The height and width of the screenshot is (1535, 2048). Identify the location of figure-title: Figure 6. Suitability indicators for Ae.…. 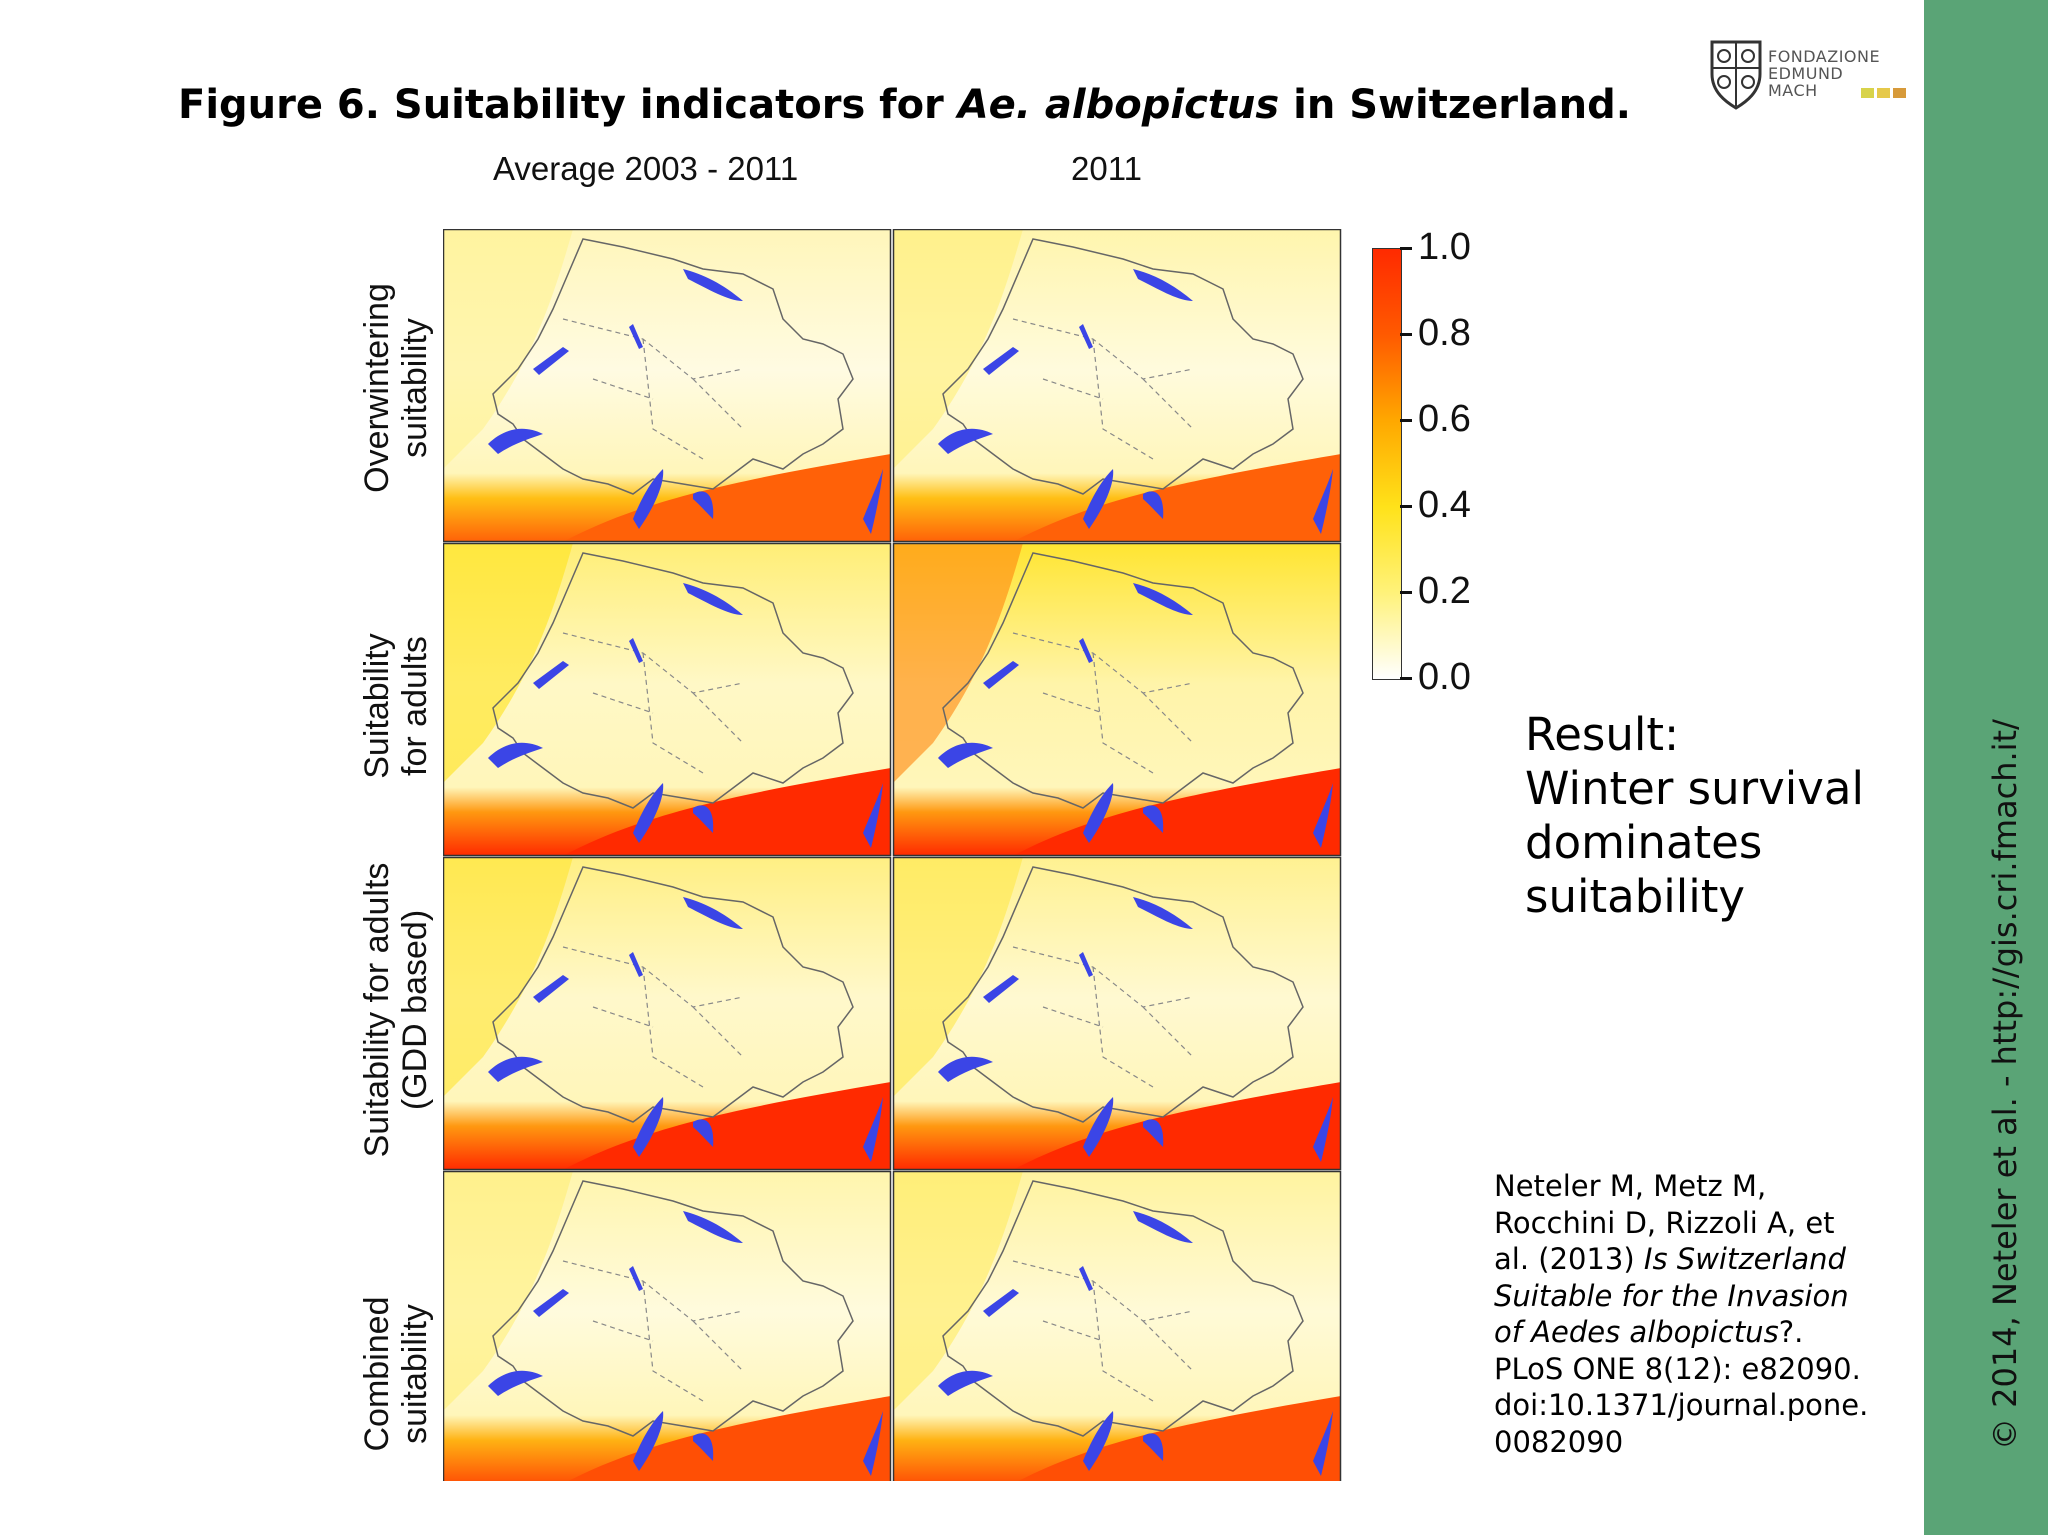
(904, 105).